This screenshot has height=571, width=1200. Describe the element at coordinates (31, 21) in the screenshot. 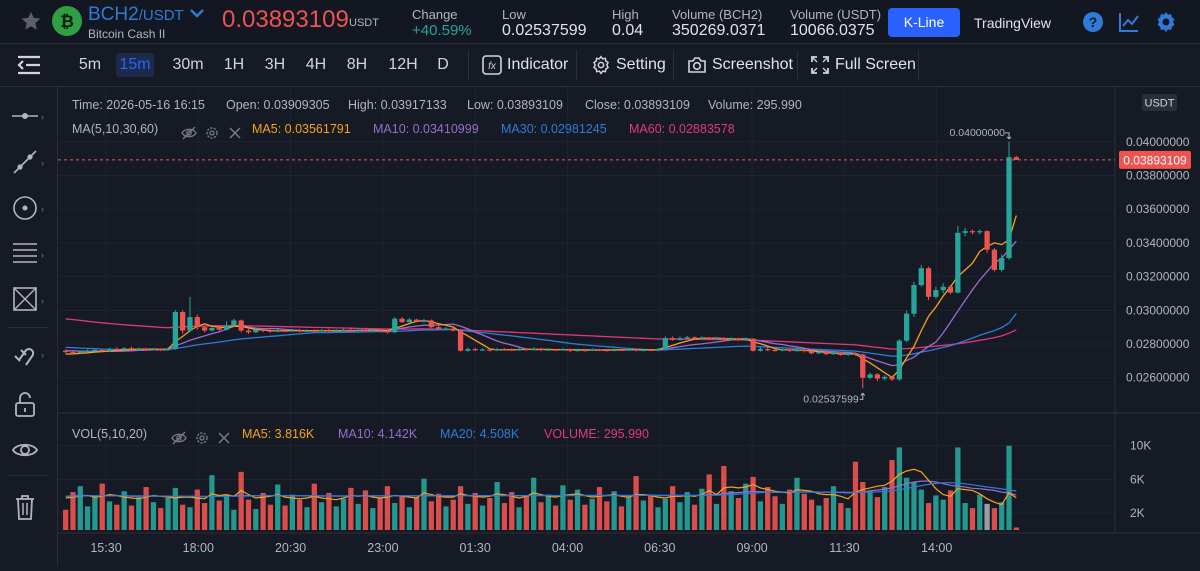

I see `favorite-star-icon` at that location.